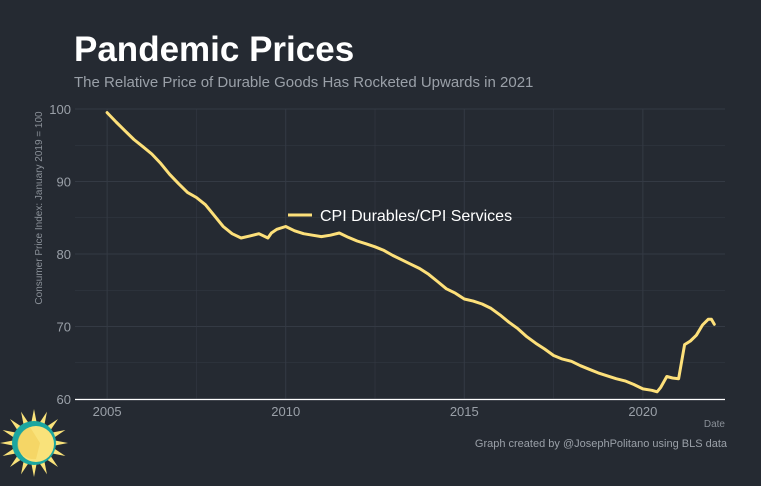 This screenshot has width=761, height=486. What do you see at coordinates (64, 182) in the screenshot?
I see `y-tick-label: 90` at bounding box center [64, 182].